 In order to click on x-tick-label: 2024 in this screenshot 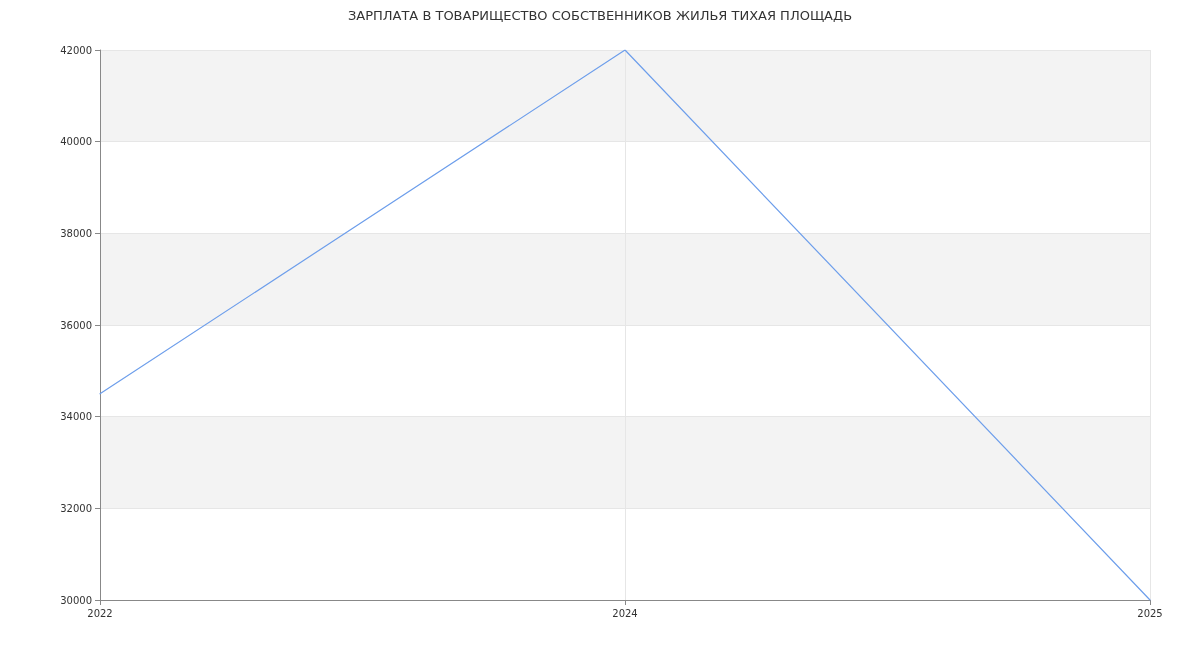, I will do `click(625, 613)`.